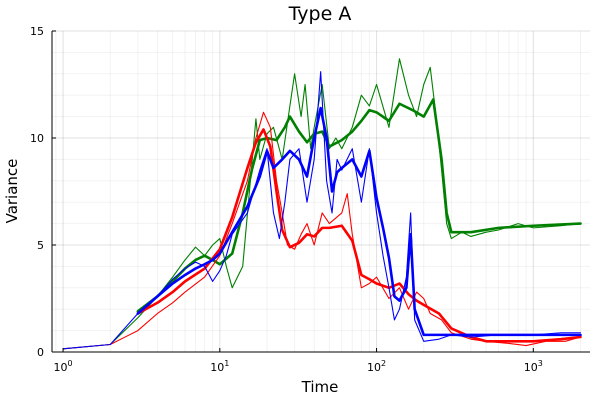  Describe the element at coordinates (63, 366) in the screenshot. I see `x-tick-label: 10⁰` at that location.